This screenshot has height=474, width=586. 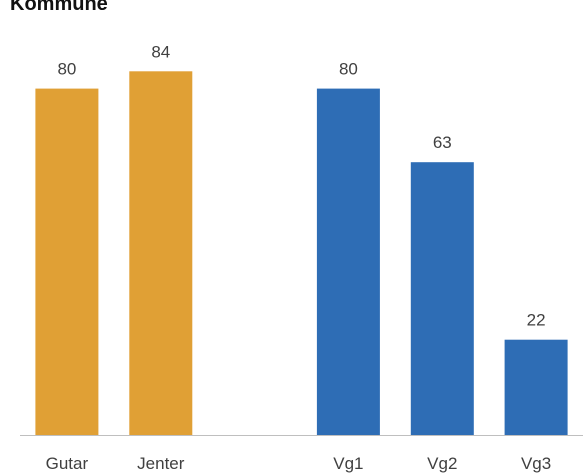 What do you see at coordinates (160, 51) in the screenshot?
I see `data-label-jenter: 84` at bounding box center [160, 51].